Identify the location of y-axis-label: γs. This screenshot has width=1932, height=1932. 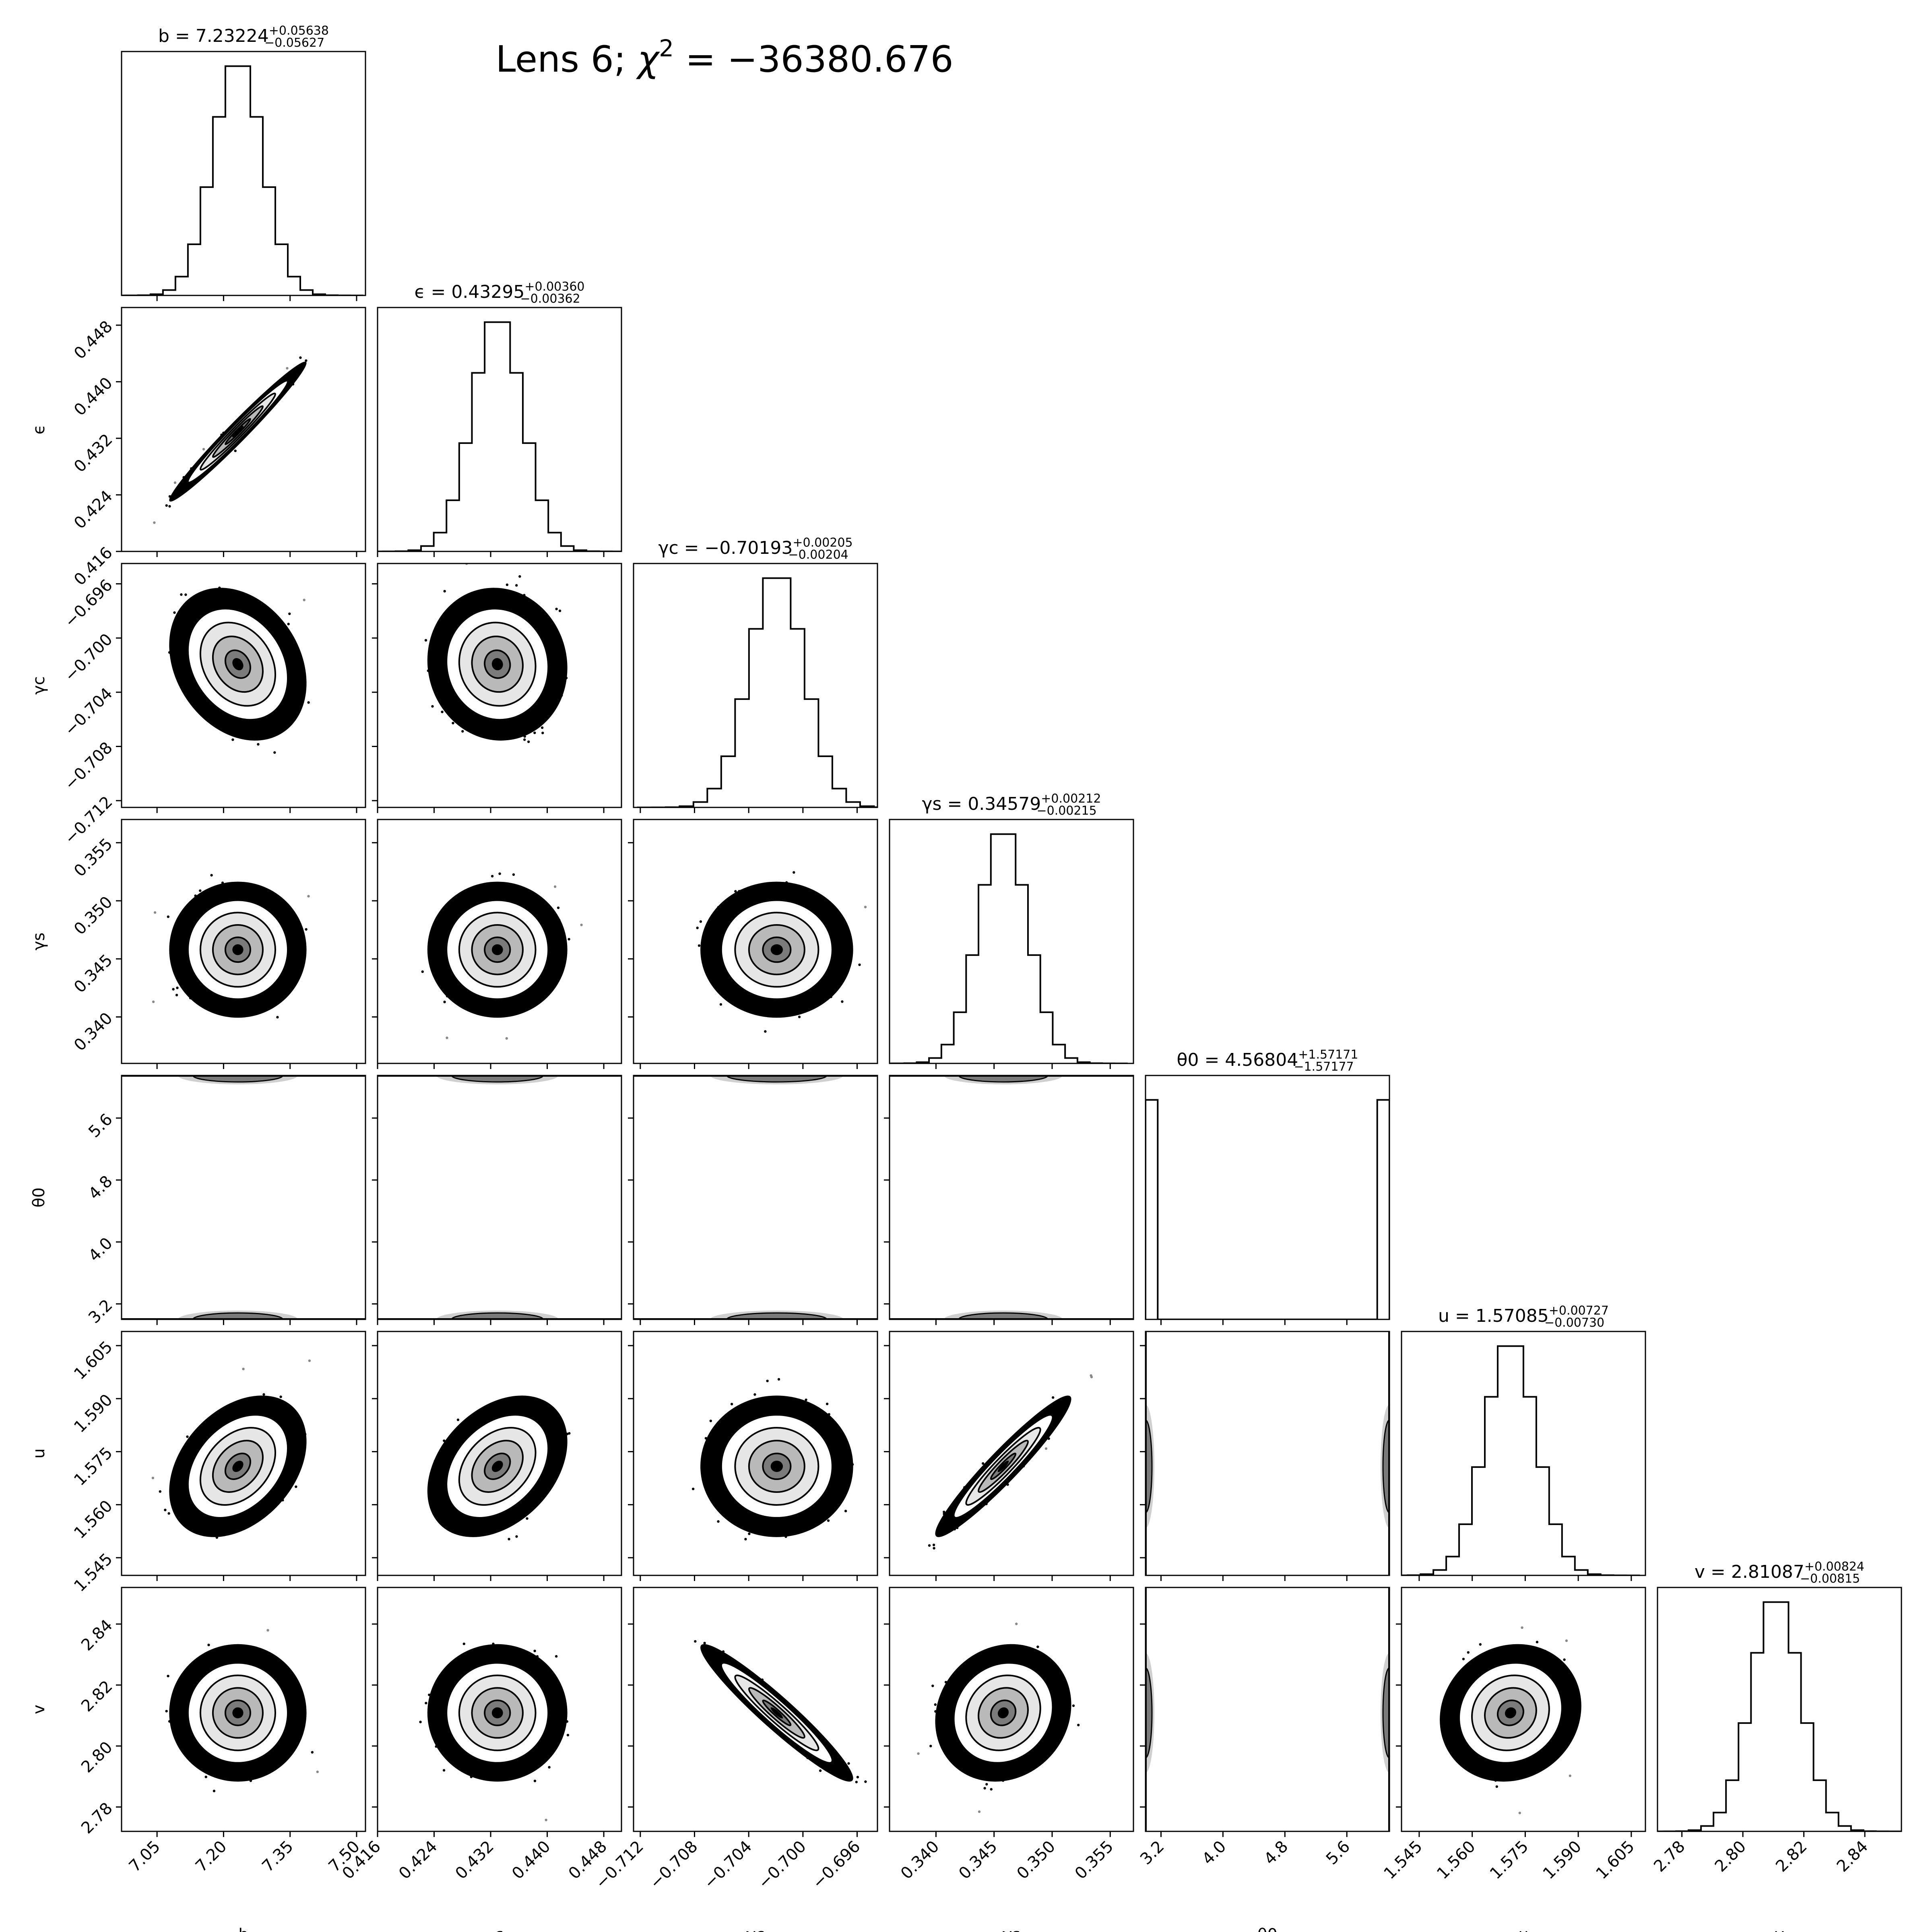
(39, 942).